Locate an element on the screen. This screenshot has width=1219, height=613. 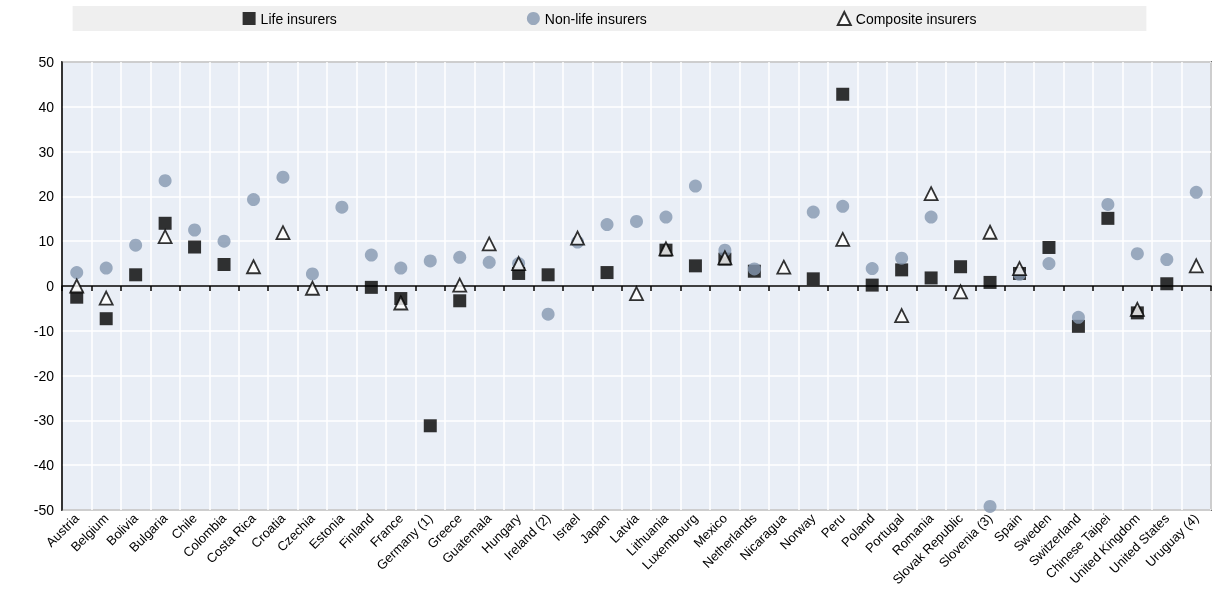
y-tick-label: -50 is located at coordinates (44, 510).